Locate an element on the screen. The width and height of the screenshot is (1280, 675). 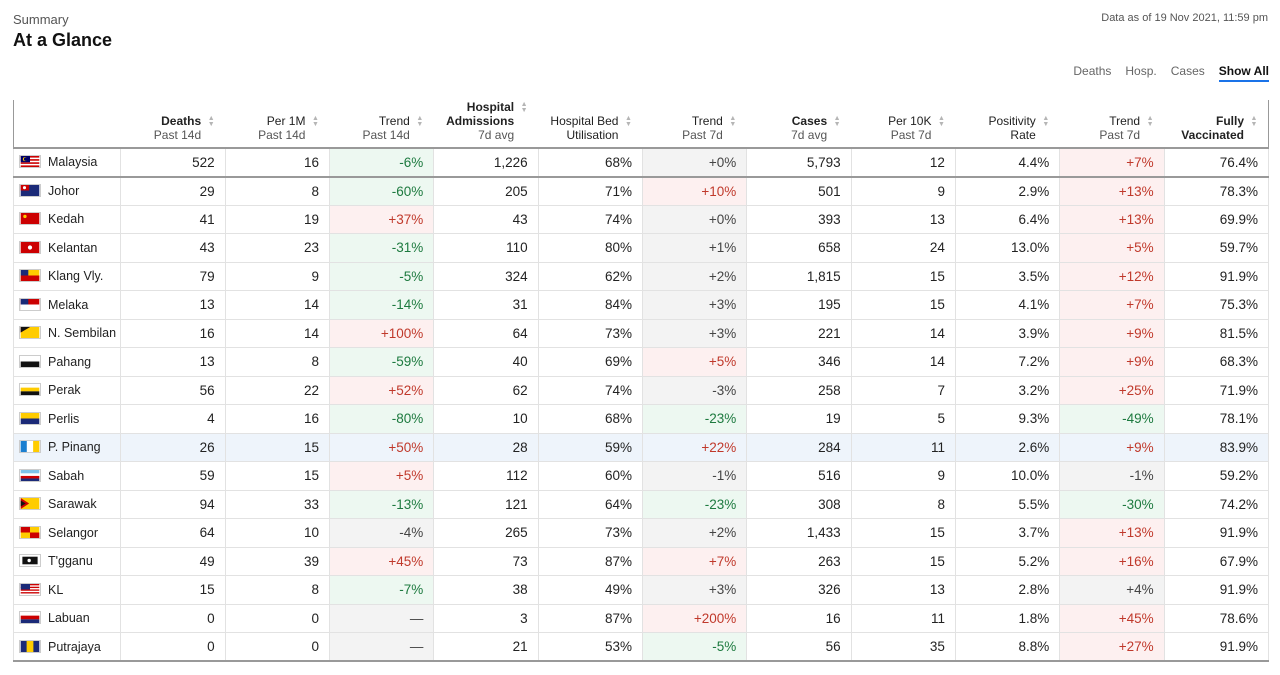
column-header-label: Trend Past 14d ▲ ▼ is located at coordinates (392, 128).